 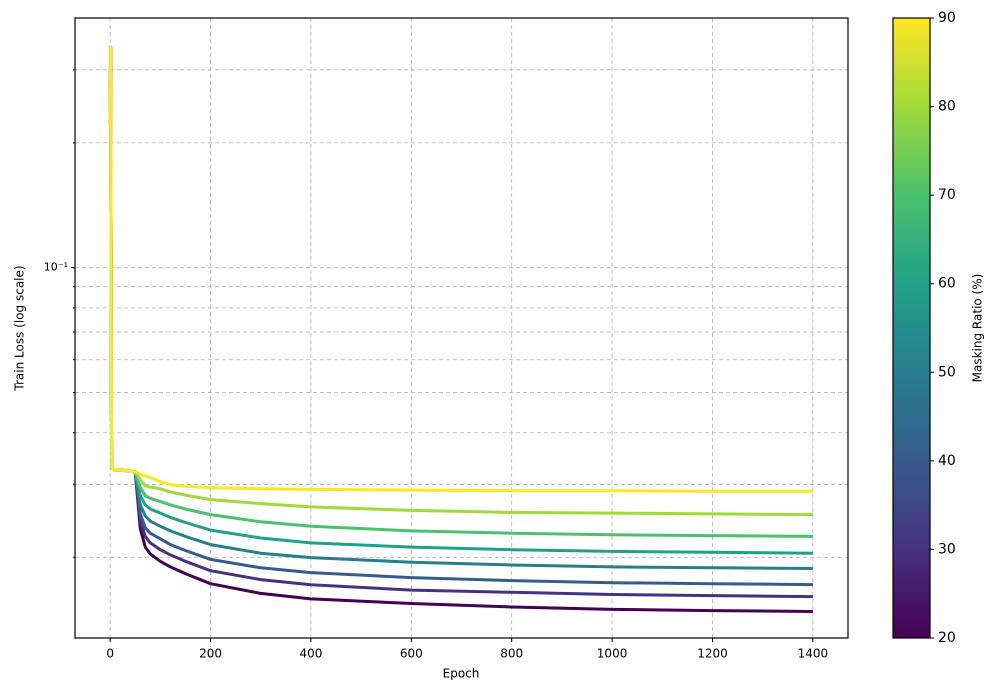 What do you see at coordinates (511, 654) in the screenshot?
I see `x-tick-label: 800` at bounding box center [511, 654].